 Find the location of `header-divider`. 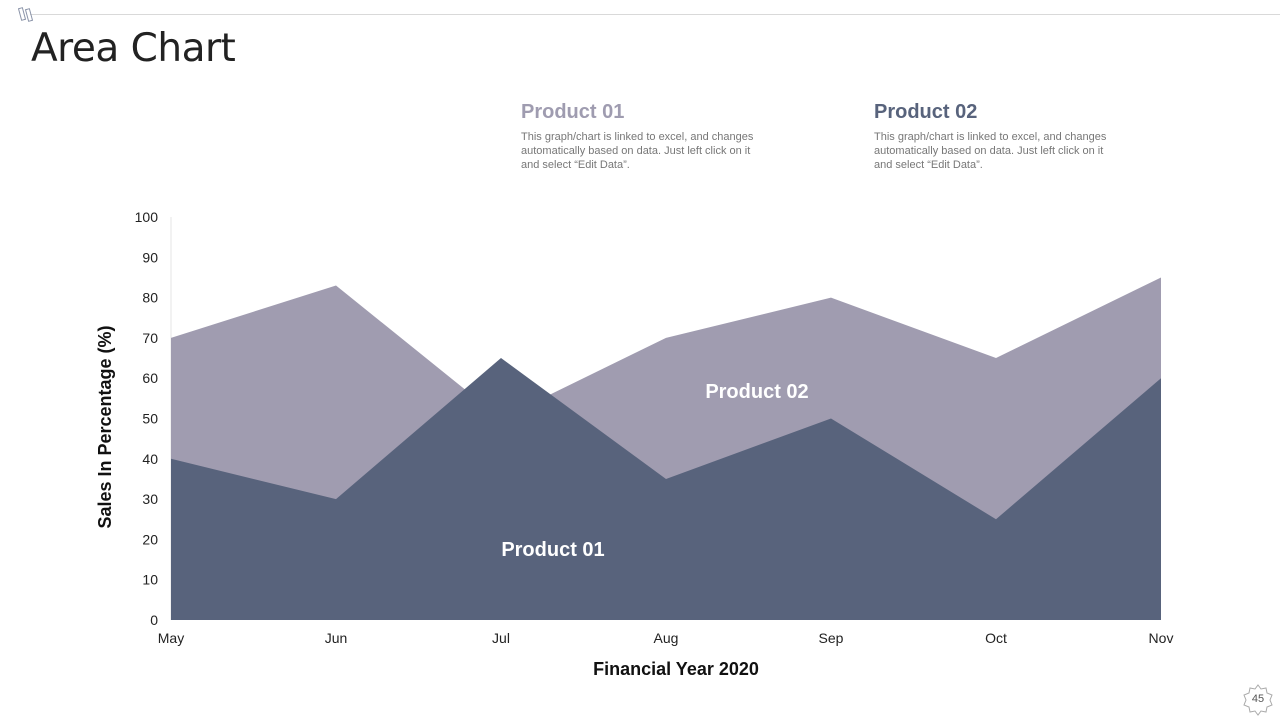

header-divider is located at coordinates (655, 14).